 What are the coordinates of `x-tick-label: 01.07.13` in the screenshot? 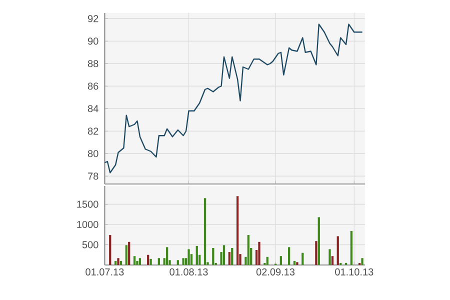 It's located at (105, 272).